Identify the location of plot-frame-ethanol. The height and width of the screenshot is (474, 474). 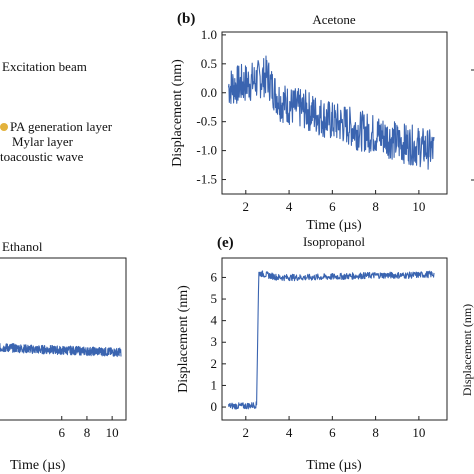
(63, 339).